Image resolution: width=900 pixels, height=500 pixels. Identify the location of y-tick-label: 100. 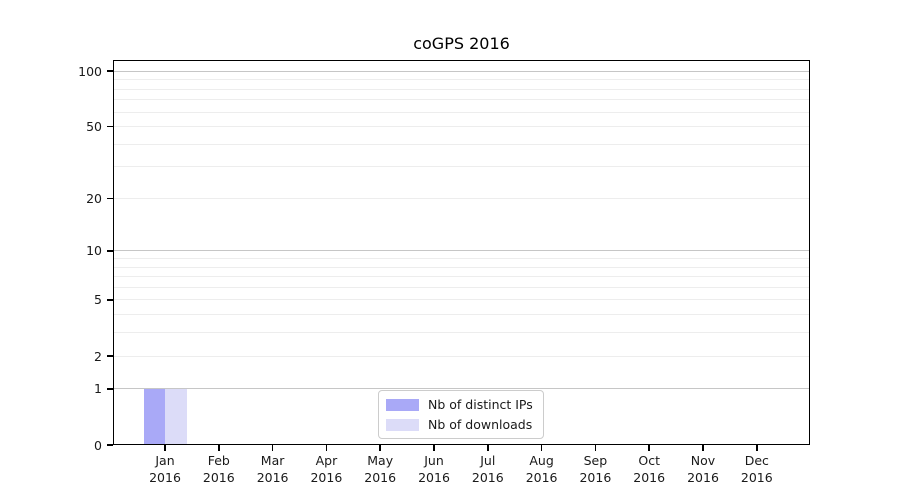
(90, 71).